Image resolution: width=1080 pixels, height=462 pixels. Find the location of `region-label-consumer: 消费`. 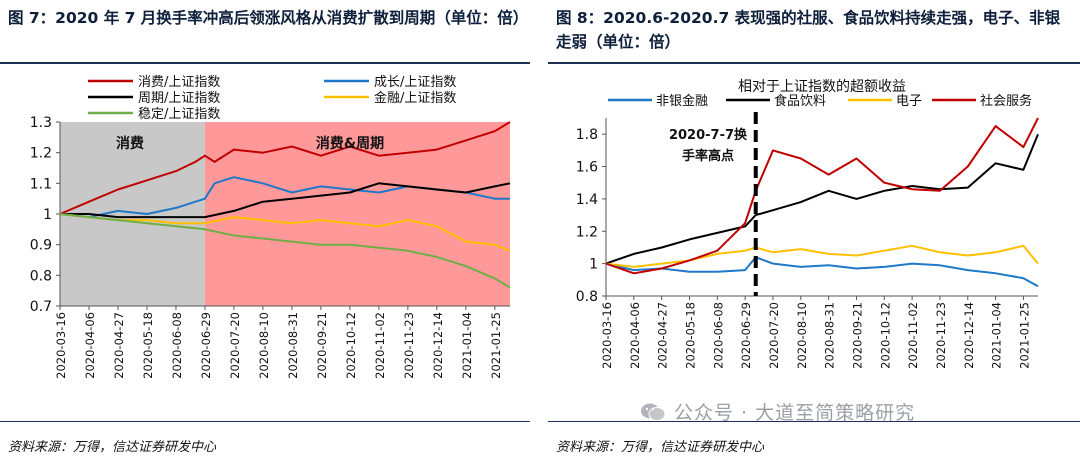

region-label-consumer: 消费 is located at coordinates (130, 143).